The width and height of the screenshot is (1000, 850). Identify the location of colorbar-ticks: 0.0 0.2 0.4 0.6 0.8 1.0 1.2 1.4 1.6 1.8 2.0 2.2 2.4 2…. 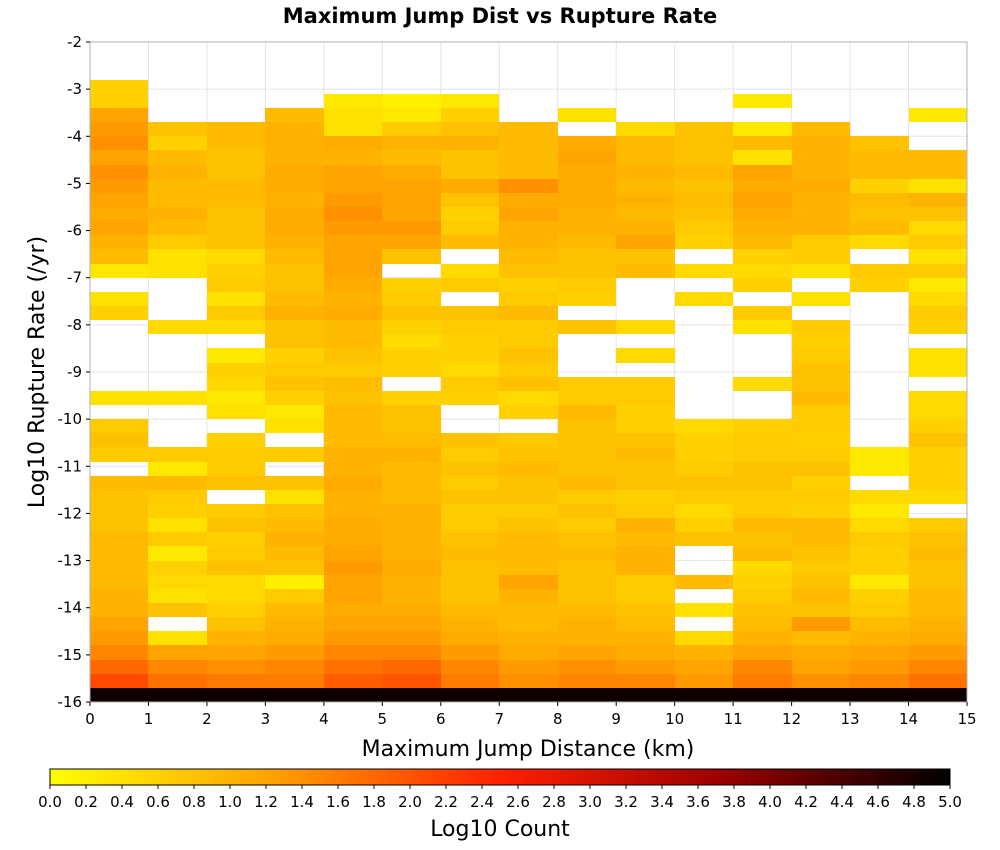
(500, 798).